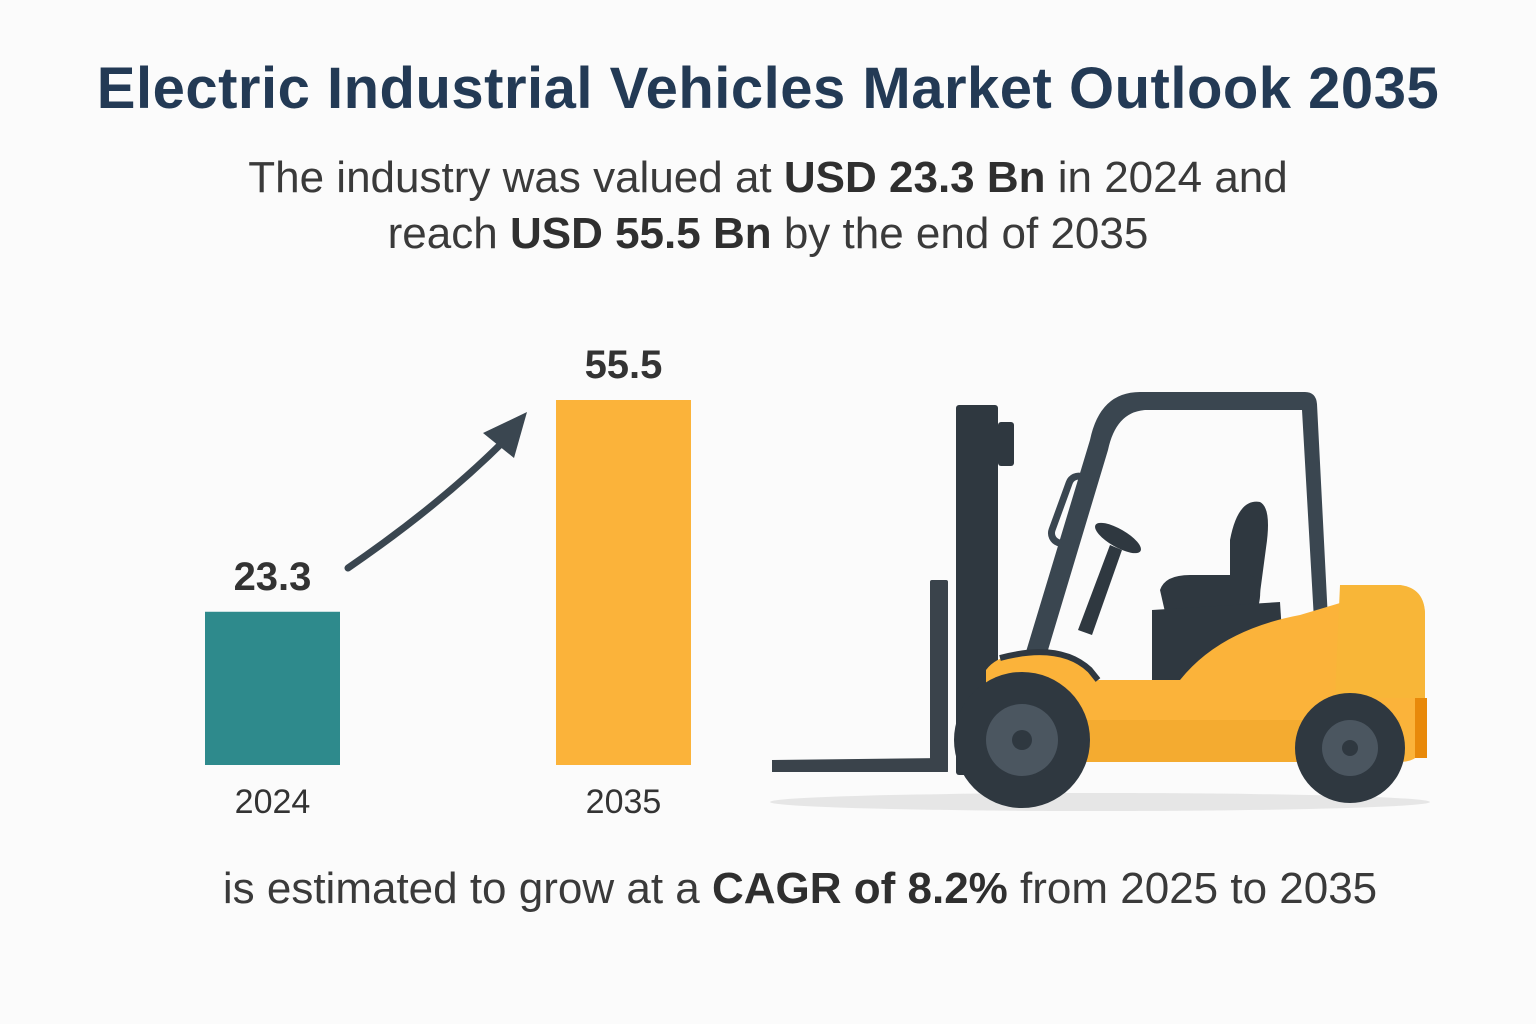 This screenshot has width=1536, height=1024. I want to click on growth-arrow, so click(426, 504).